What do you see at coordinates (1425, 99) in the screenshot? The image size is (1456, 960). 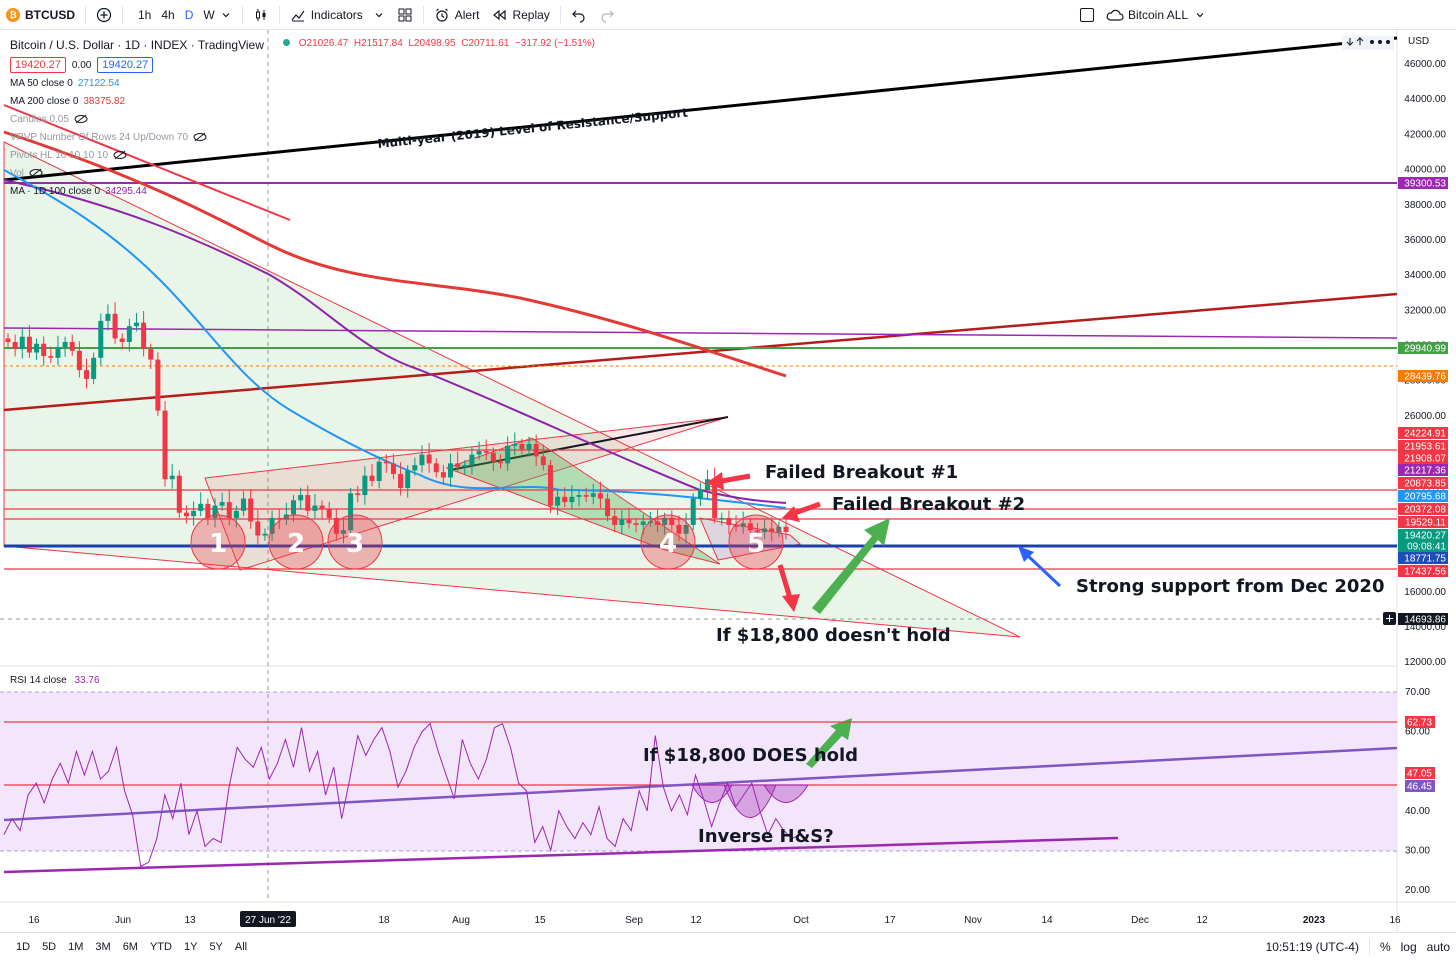 I see `price-tick: 44000.00` at bounding box center [1425, 99].